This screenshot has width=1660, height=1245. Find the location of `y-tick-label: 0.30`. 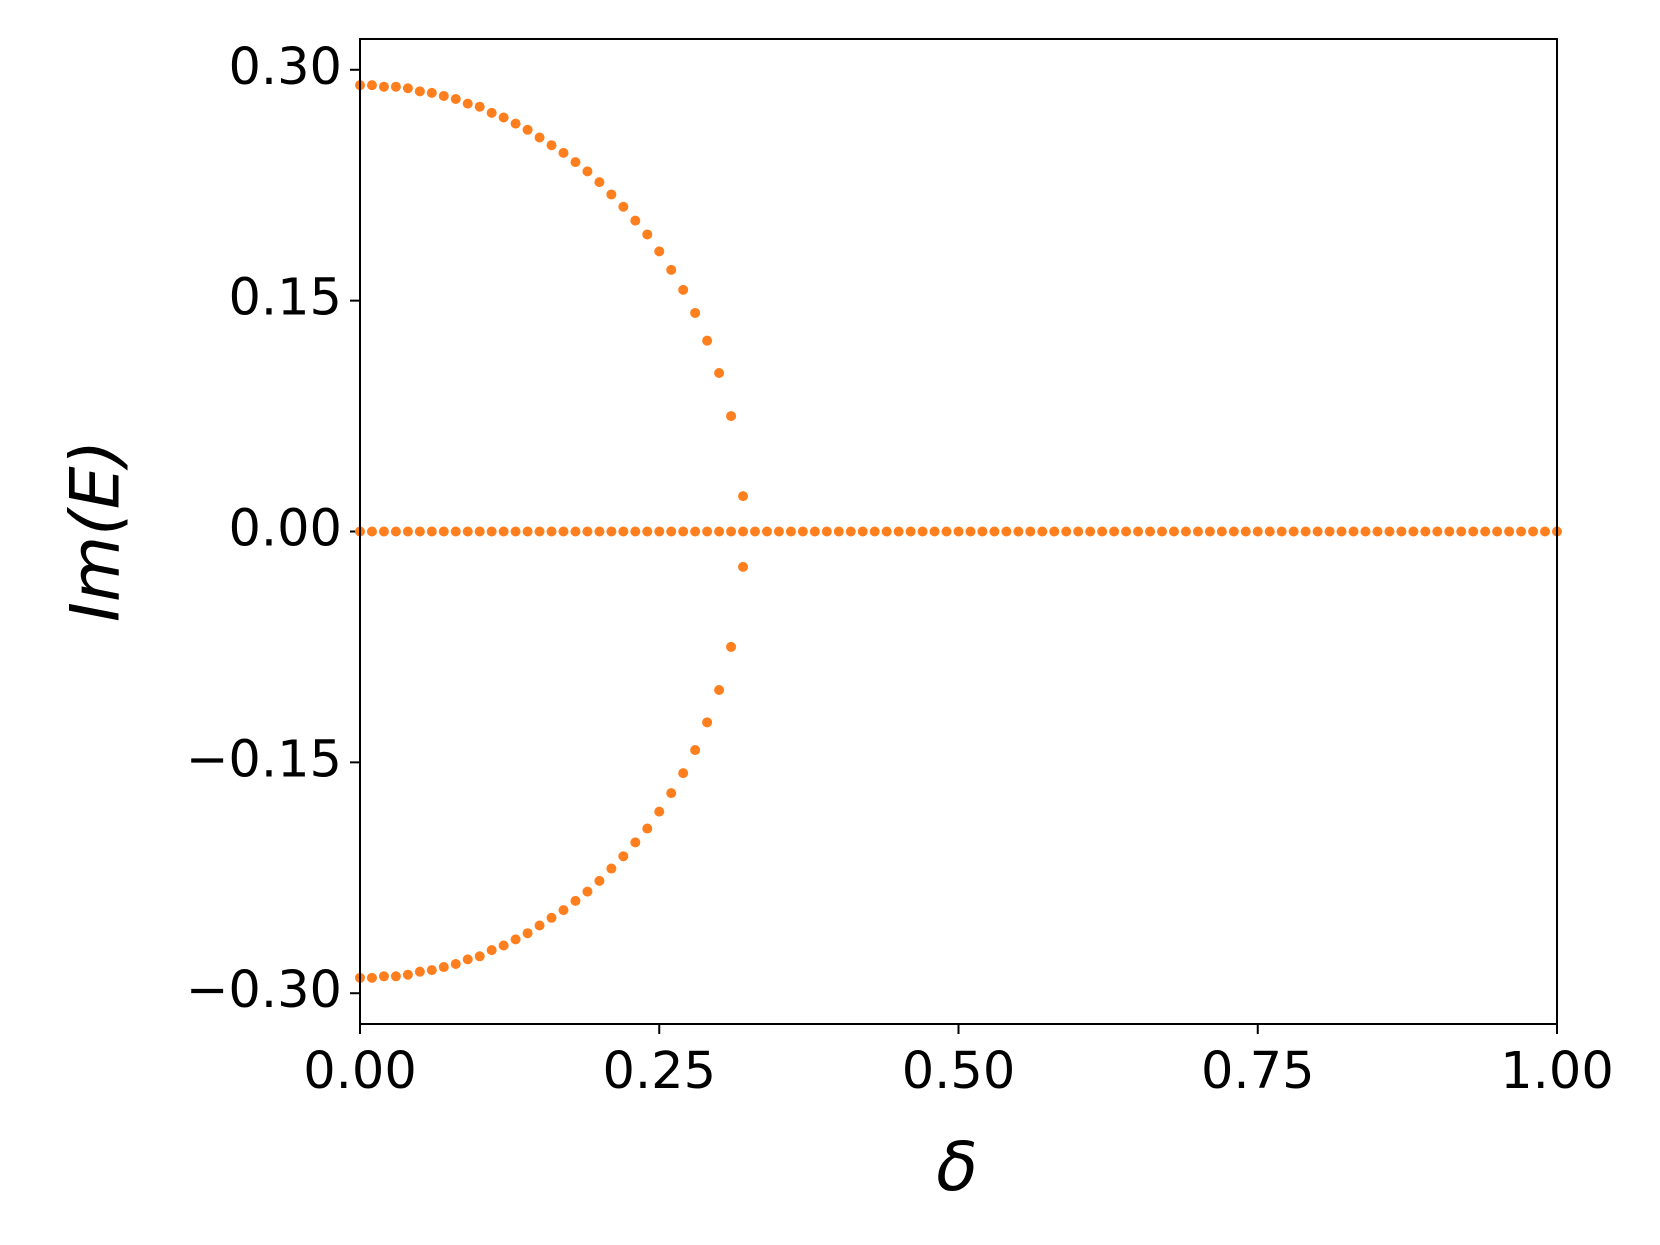

y-tick-label: 0.30 is located at coordinates (285, 67).